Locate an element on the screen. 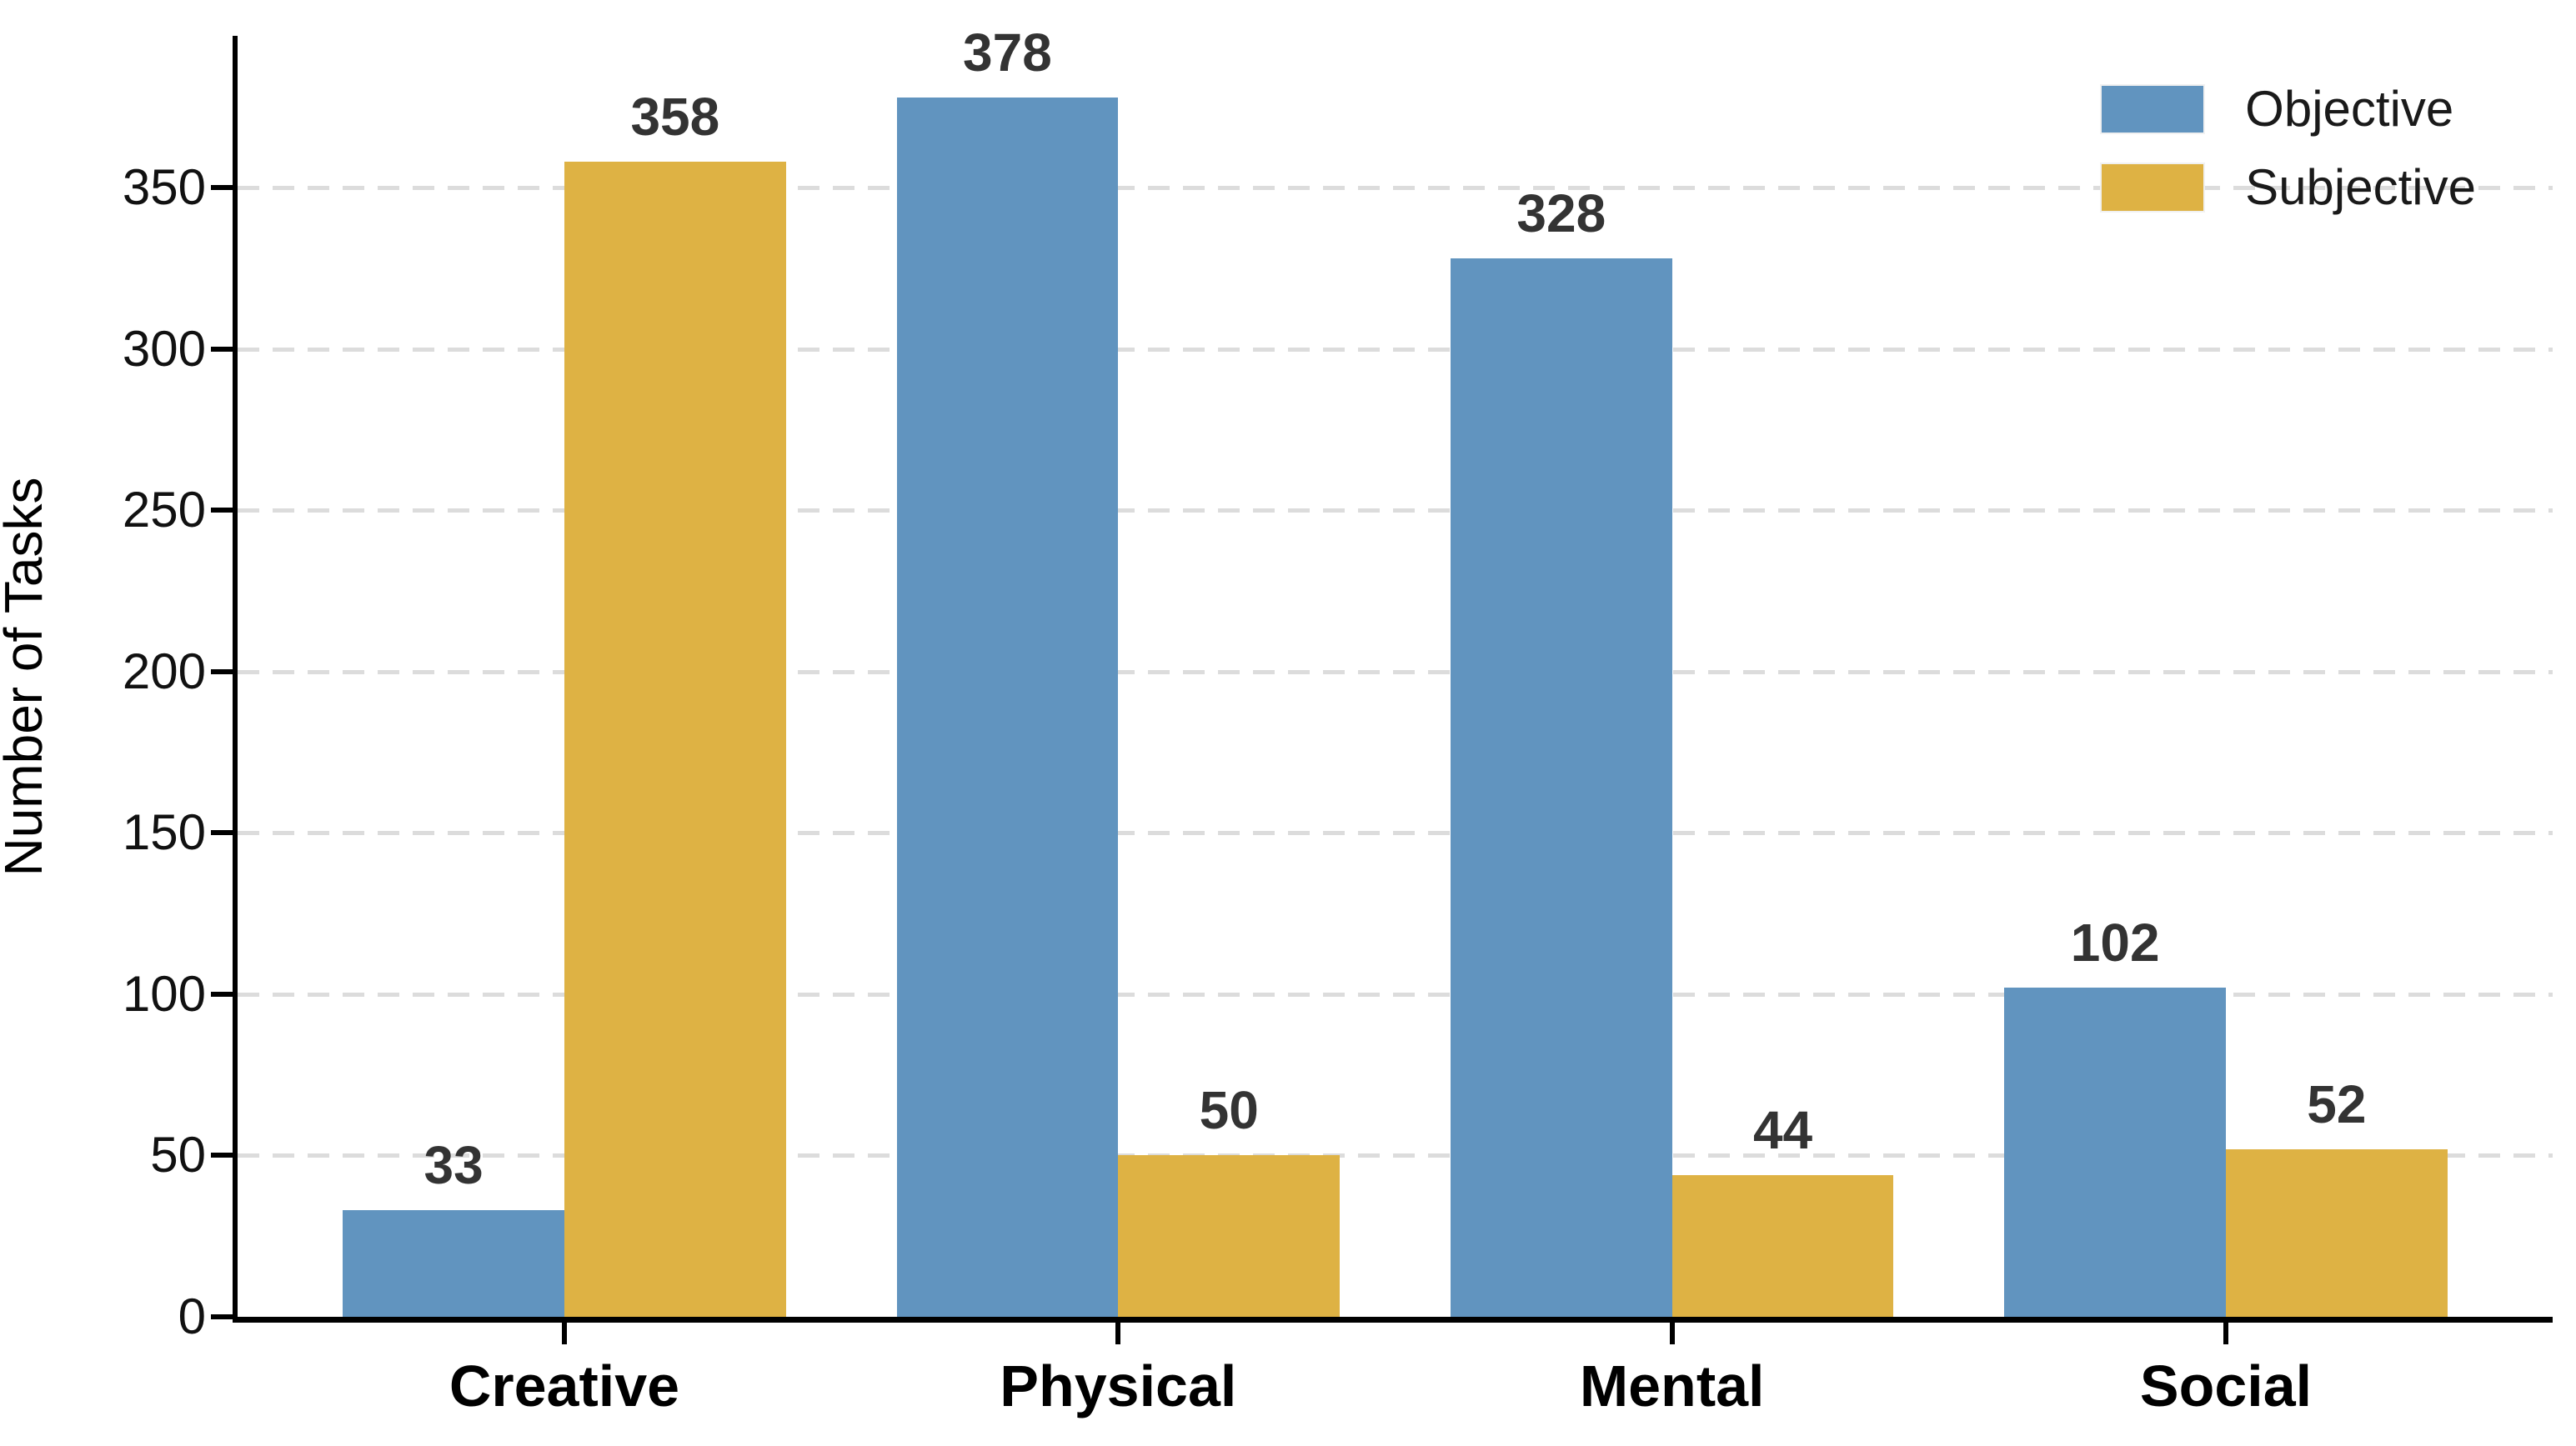 Image resolution: width=2576 pixels, height=1446 pixels. legend-swatch-subjective is located at coordinates (2153, 187).